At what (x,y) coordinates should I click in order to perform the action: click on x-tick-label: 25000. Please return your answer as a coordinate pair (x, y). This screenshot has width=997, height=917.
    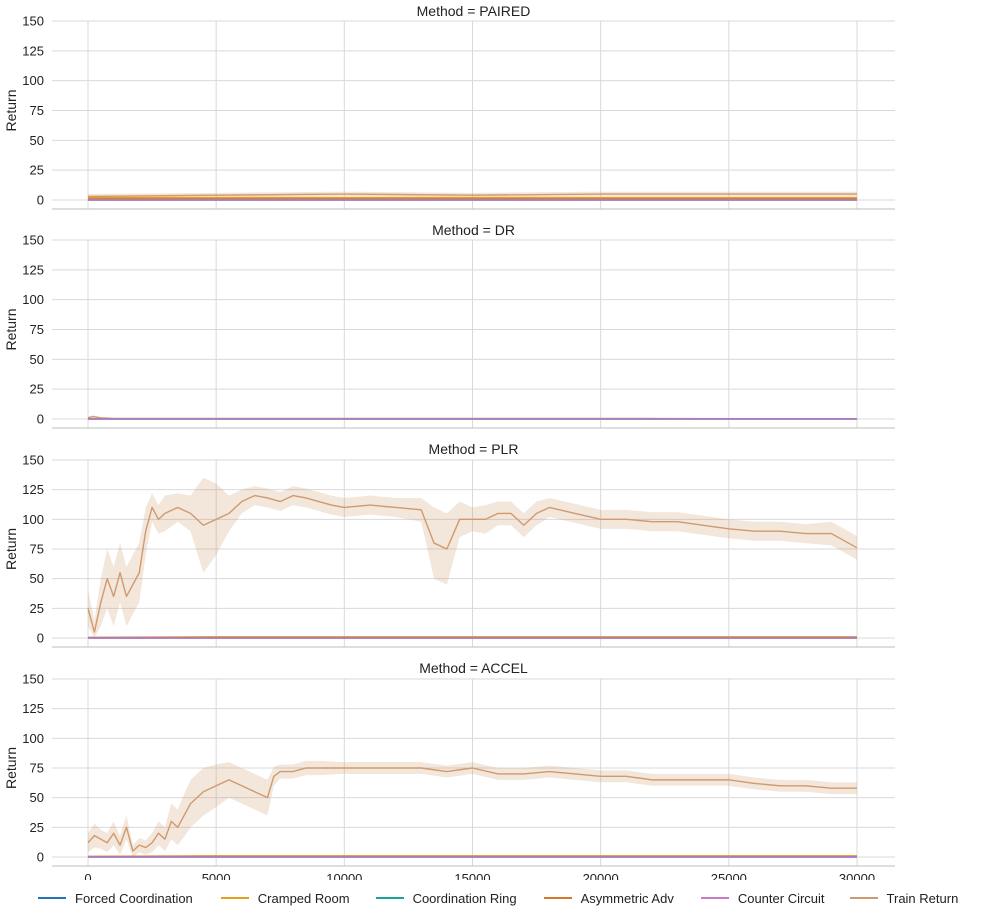
    Looking at the image, I should click on (729, 875).